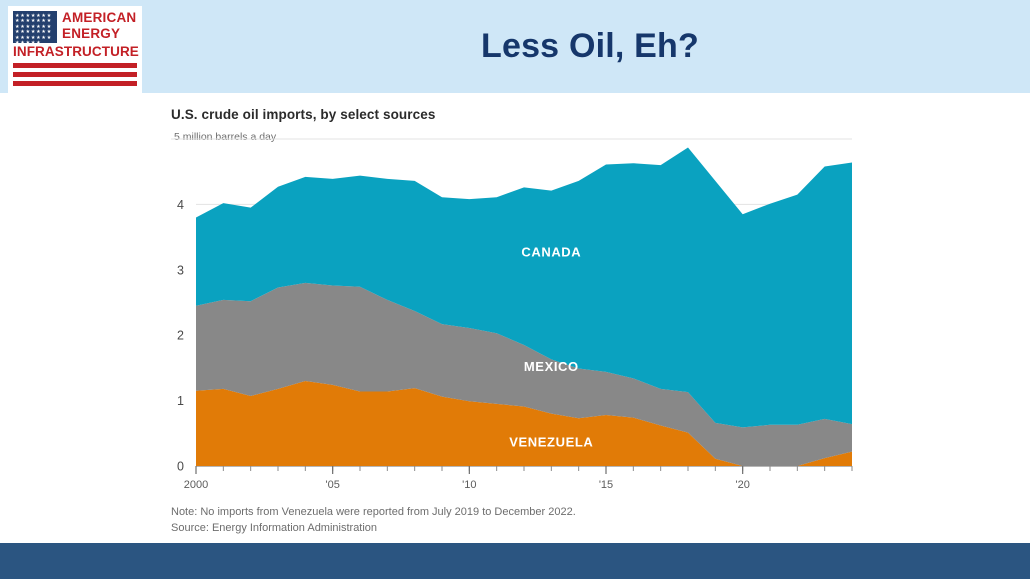 The height and width of the screenshot is (579, 1030). I want to click on y-axis-tick-label: 3, so click(180, 270).